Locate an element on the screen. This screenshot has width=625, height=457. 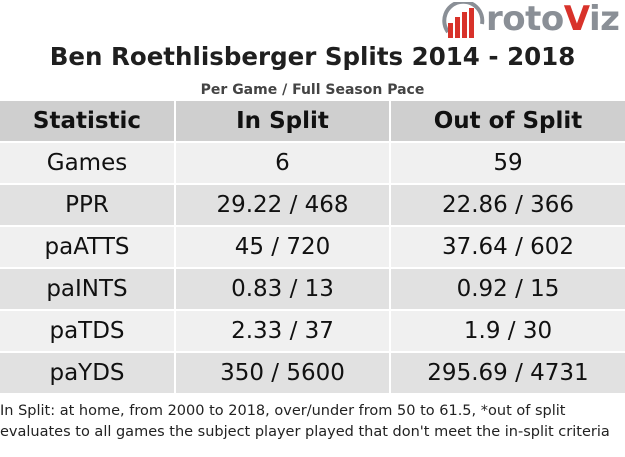
page-title: Ben Roethlisberger Splits 2014 - 2018 is located at coordinates (312, 56).